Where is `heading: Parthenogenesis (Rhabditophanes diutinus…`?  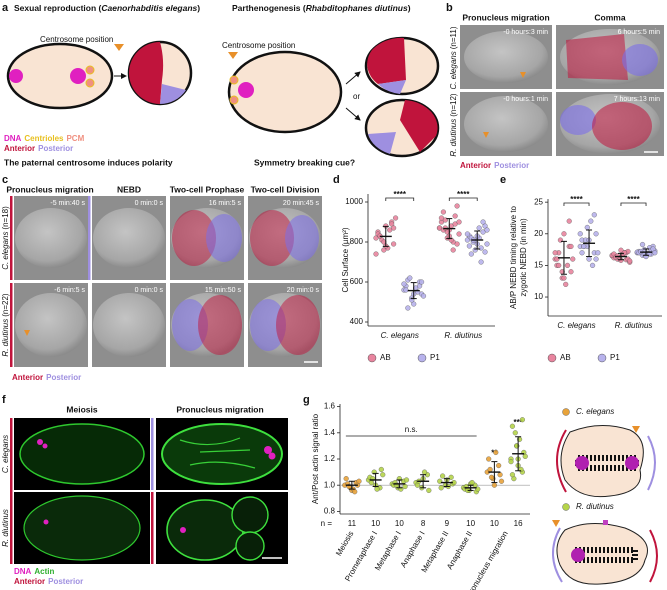 heading: Parthenogenesis (Rhabditophanes diutinus… is located at coordinates (321, 8).